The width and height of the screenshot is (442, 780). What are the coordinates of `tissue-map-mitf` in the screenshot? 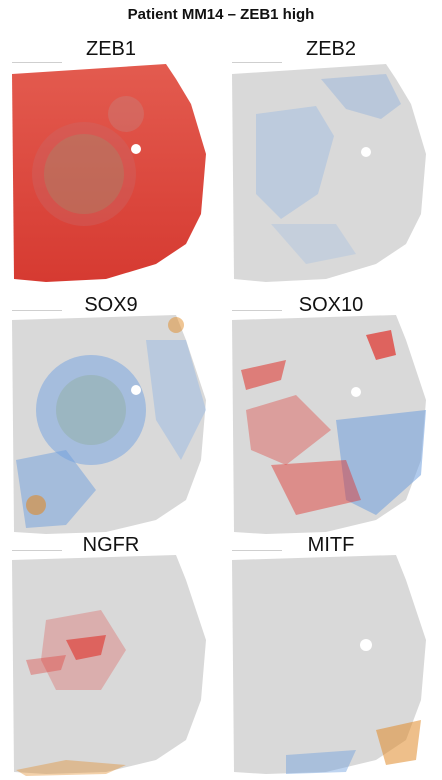 It's located at (329, 662).